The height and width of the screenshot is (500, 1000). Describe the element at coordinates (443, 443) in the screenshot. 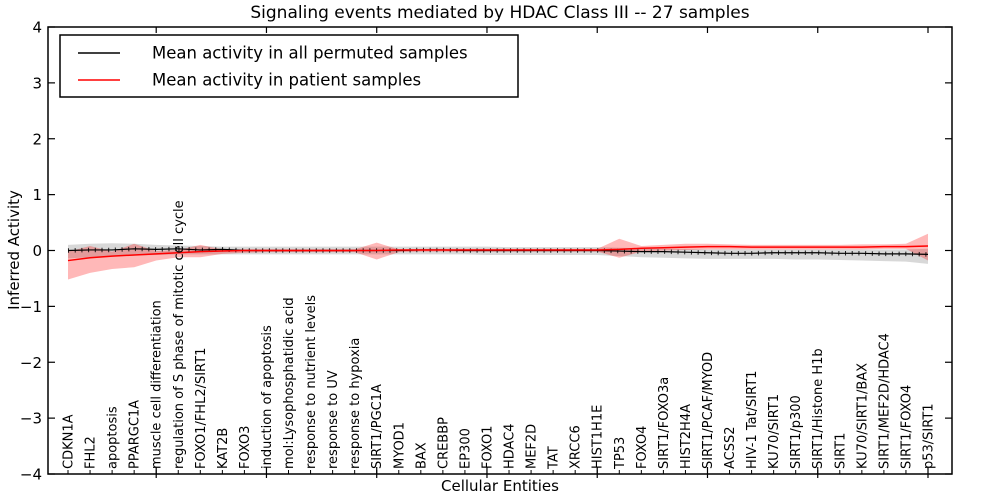

I see `x-category-label: CREBBP` at that location.